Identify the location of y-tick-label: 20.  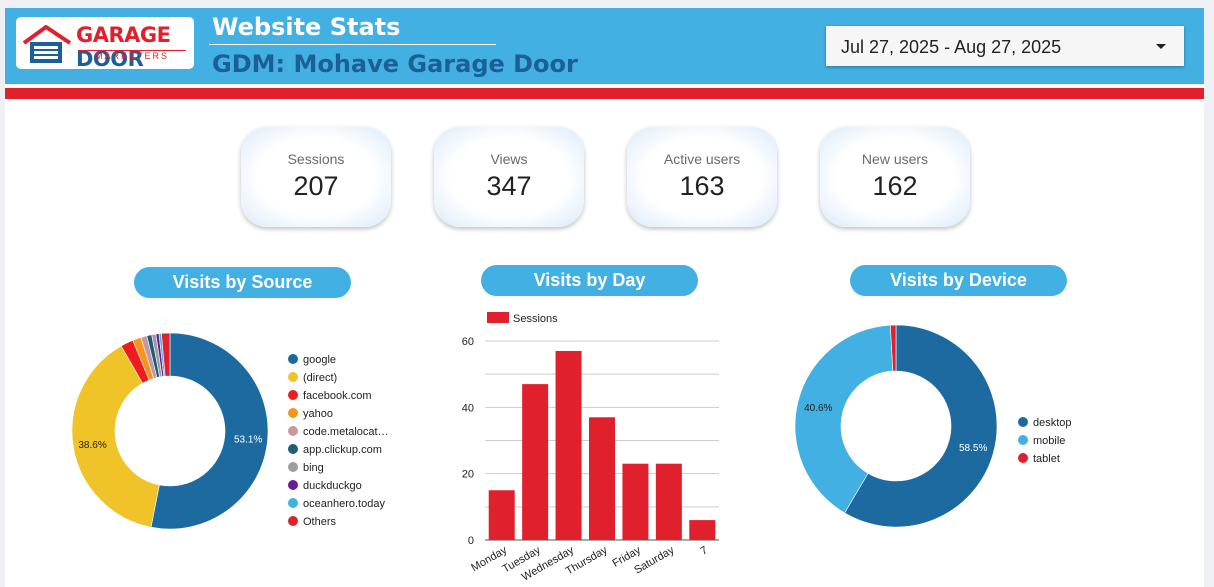
(468, 475).